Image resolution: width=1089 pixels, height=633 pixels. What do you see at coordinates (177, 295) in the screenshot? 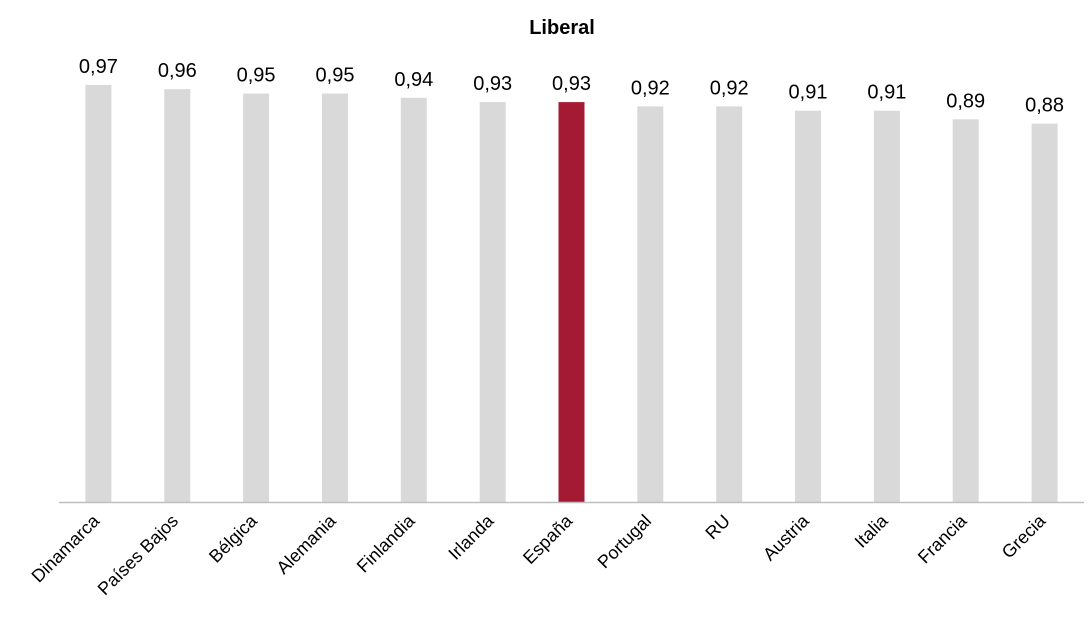
I see `bar-paises-bajos` at bounding box center [177, 295].